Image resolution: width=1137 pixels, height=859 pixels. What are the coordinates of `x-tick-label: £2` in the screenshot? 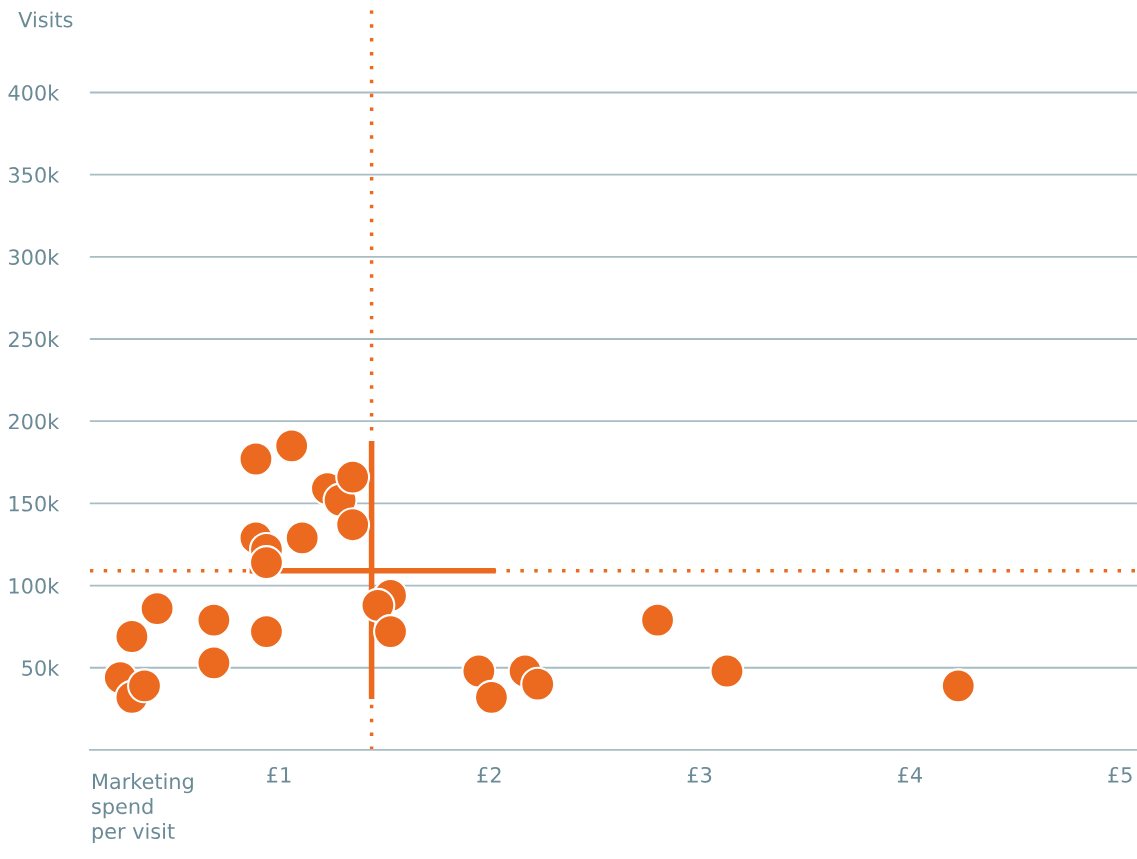 It's located at (489, 774).